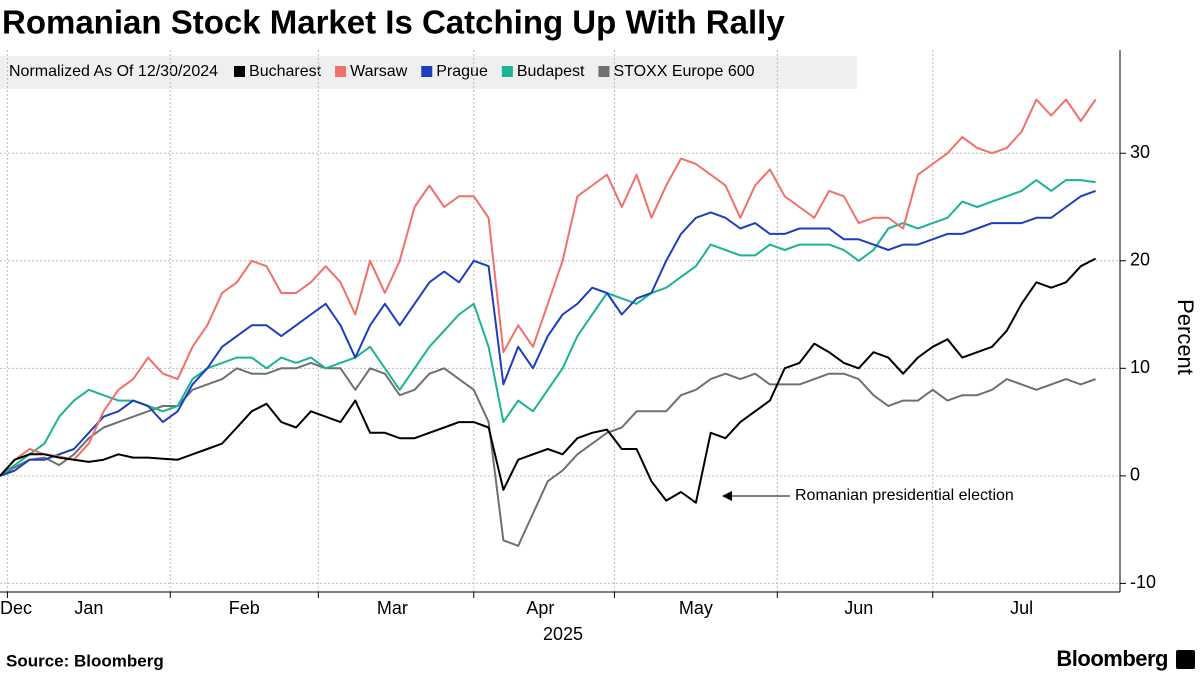  I want to click on y-axis-label: Percent, so click(1185, 337).